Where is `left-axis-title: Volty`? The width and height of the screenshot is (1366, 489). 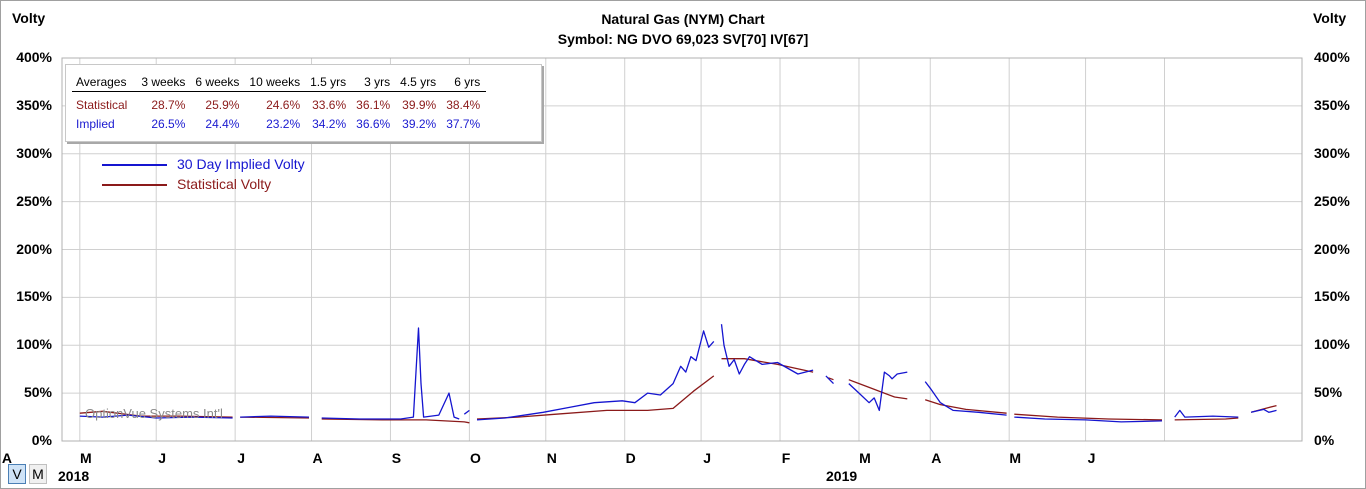
left-axis-title: Volty is located at coordinates (29, 18).